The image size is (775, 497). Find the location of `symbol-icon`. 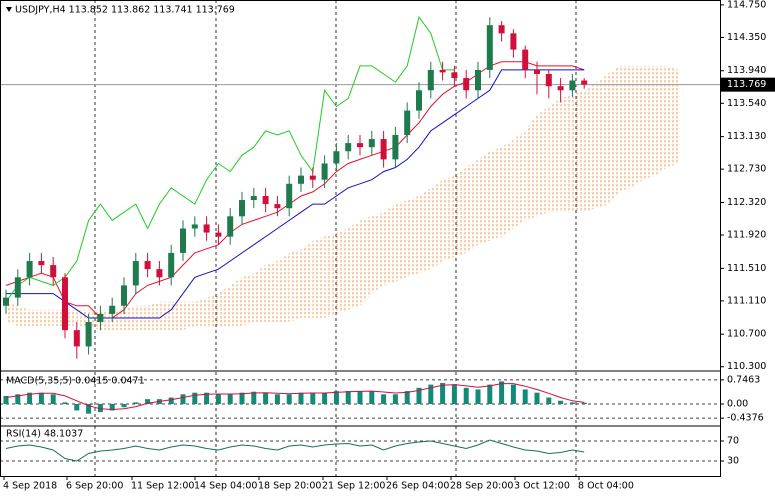

symbol-icon is located at coordinates (9, 9).